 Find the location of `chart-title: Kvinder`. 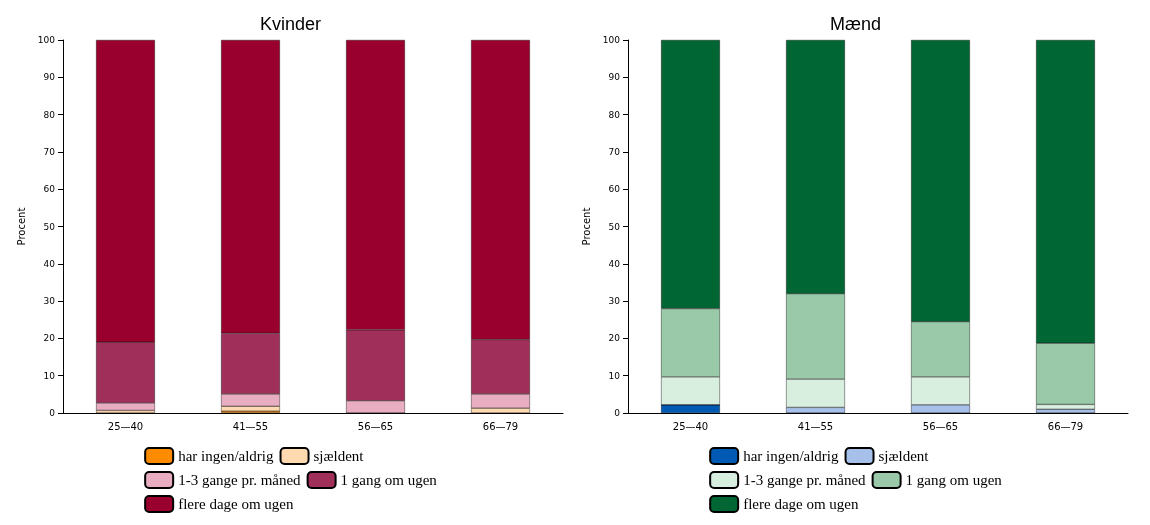

chart-title: Kvinder is located at coordinates (290, 24).